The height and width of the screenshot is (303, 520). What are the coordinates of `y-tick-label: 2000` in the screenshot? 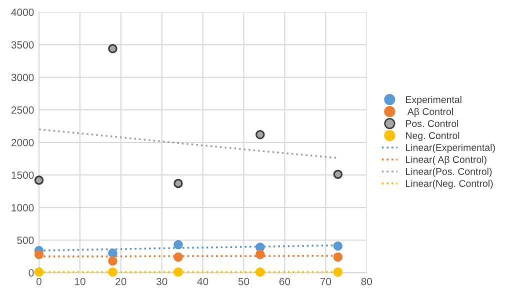 It's located at (22, 142).